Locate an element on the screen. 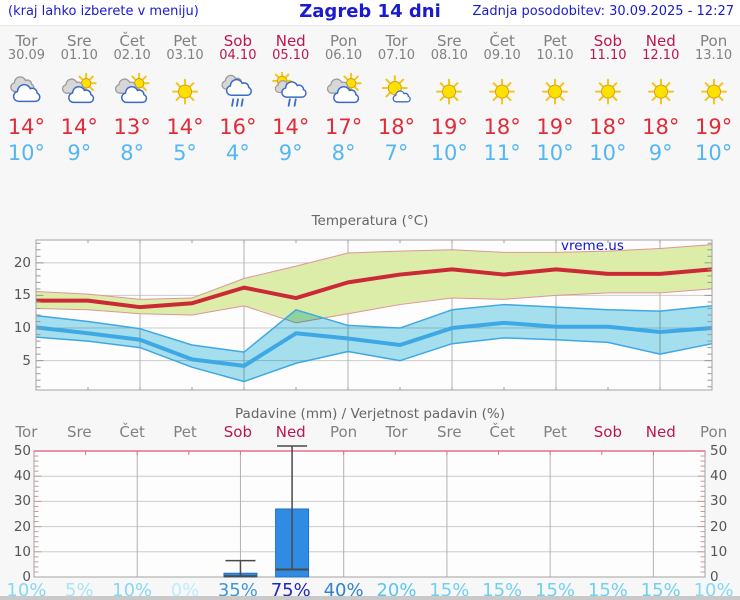  last-update: Zadnja posodobitev: 30.09.2025 - 12:27 is located at coordinates (603, 11).